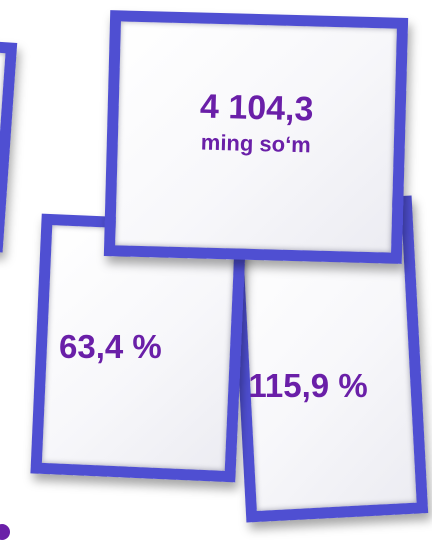 The width and height of the screenshot is (432, 541). Describe the element at coordinates (256, 108) in the screenshot. I see `amount-value: 4 104,3` at that location.